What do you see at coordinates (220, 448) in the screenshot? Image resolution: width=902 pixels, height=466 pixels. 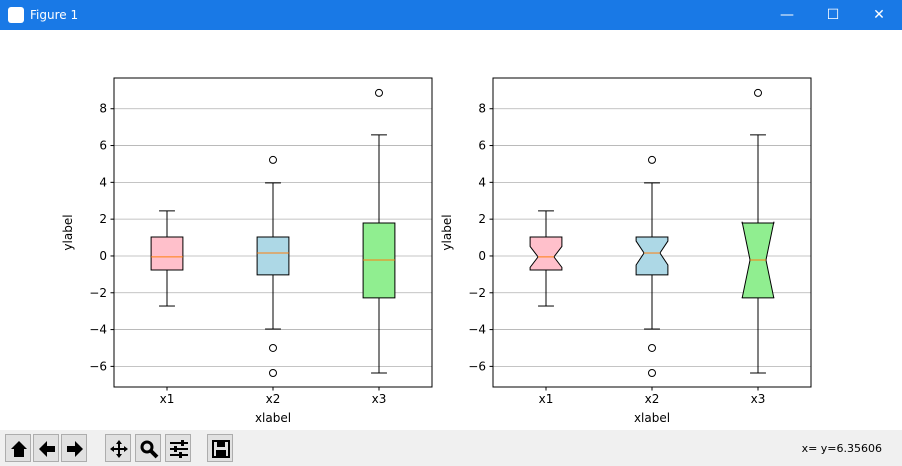 I see `save-button` at bounding box center [220, 448].